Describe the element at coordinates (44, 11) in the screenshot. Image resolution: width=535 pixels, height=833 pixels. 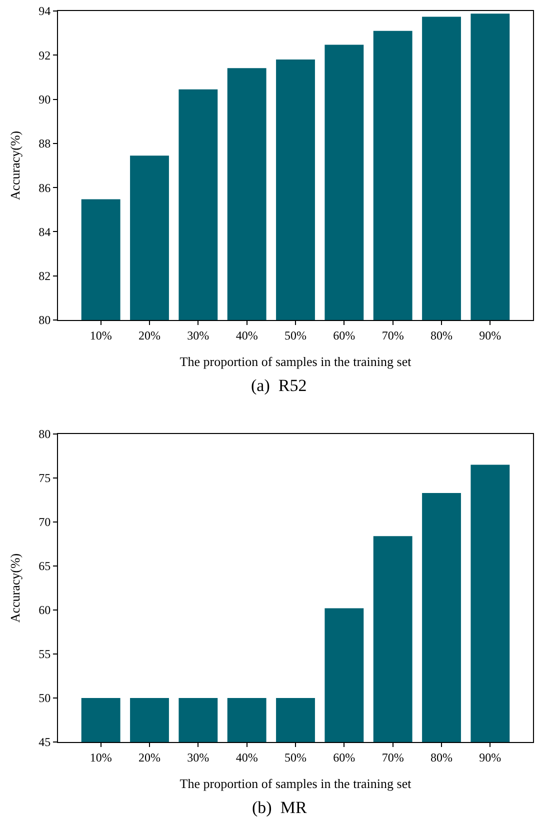
I see `y-tick-label: 94` at that location.